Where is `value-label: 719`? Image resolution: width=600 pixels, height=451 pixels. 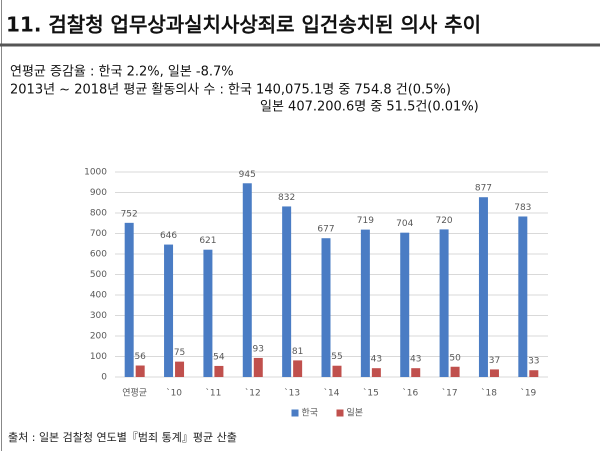 value-label: 719 is located at coordinates (365, 221).